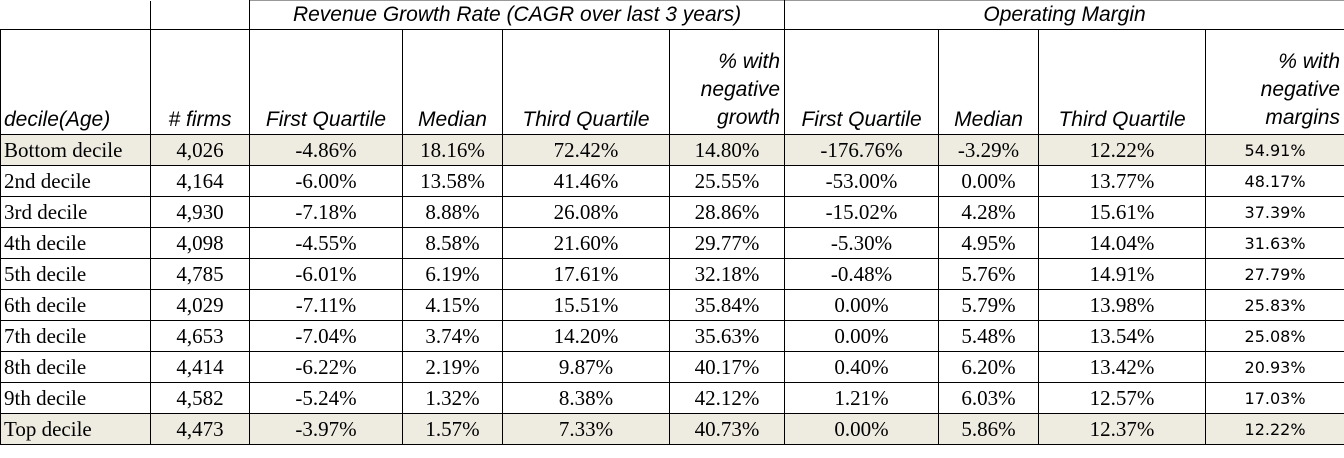 Image resolution: width=1344 pixels, height=458 pixels. I want to click on decile-label-cell: Top decile, so click(75, 429).